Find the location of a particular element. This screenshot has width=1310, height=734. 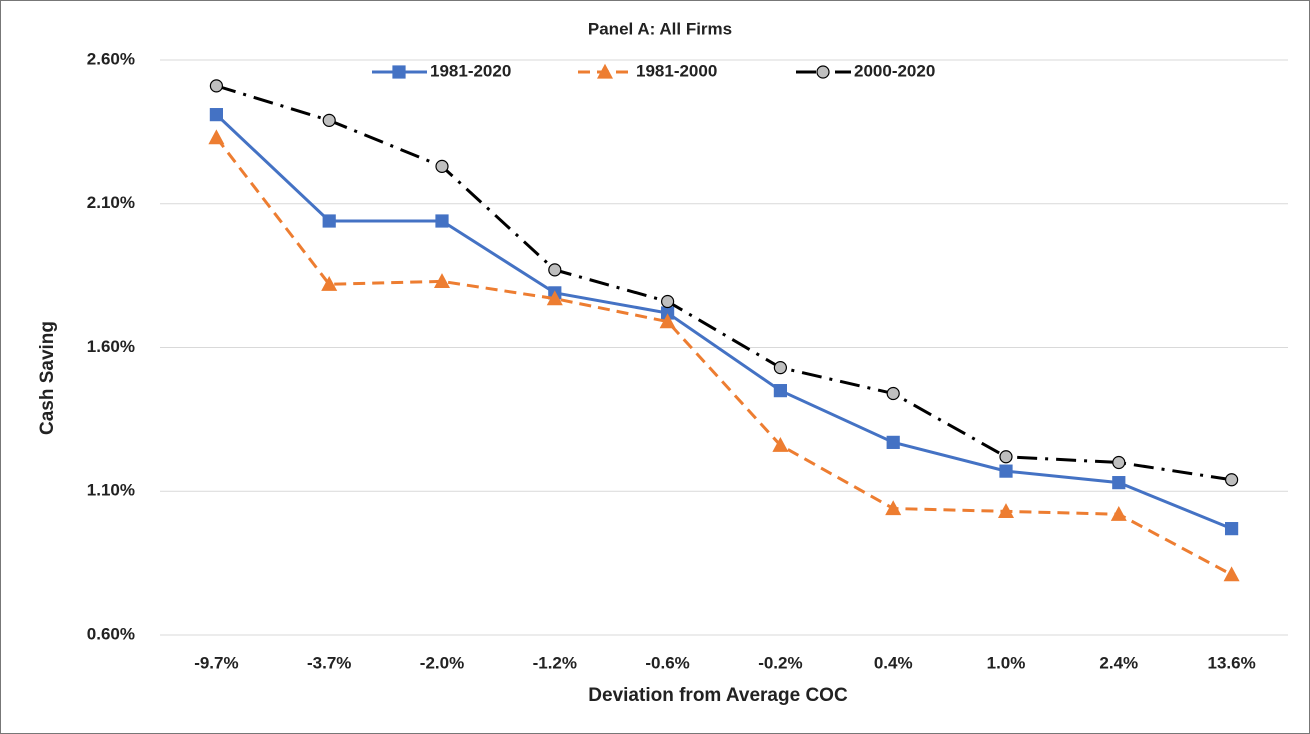

x-tick-label: 13.6% is located at coordinates (1231, 662).